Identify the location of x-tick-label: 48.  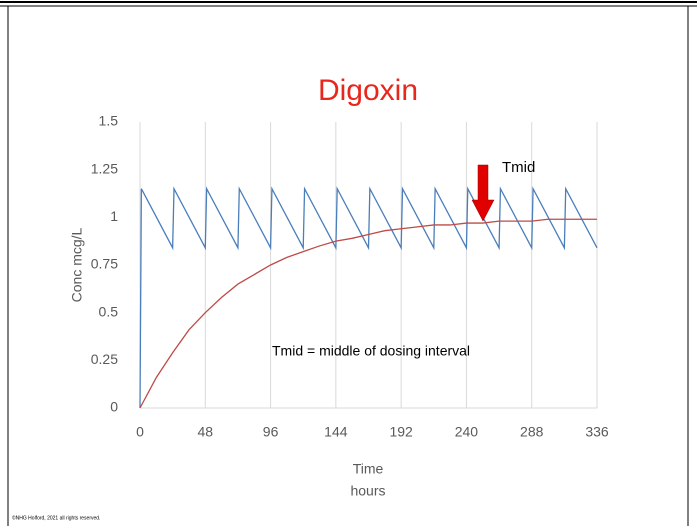
(205, 432).